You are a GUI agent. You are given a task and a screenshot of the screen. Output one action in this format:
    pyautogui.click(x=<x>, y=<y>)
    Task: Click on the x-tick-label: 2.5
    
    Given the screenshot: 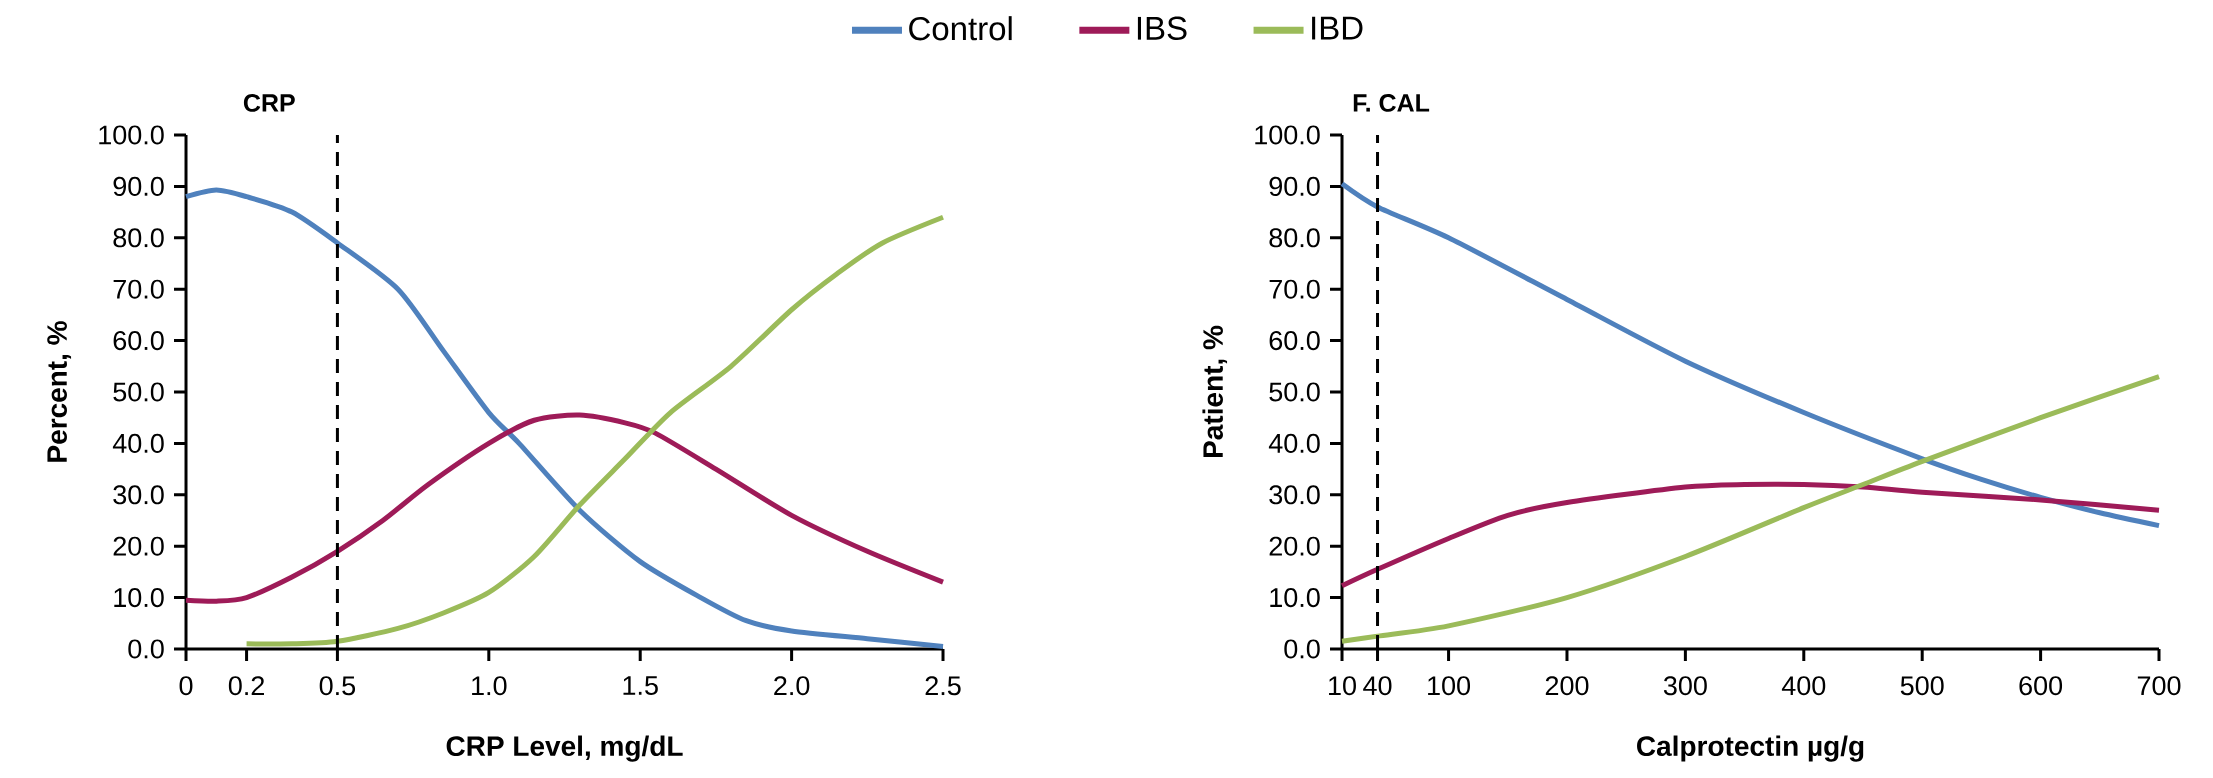 What is the action you would take?
    pyautogui.click(x=943, y=686)
    